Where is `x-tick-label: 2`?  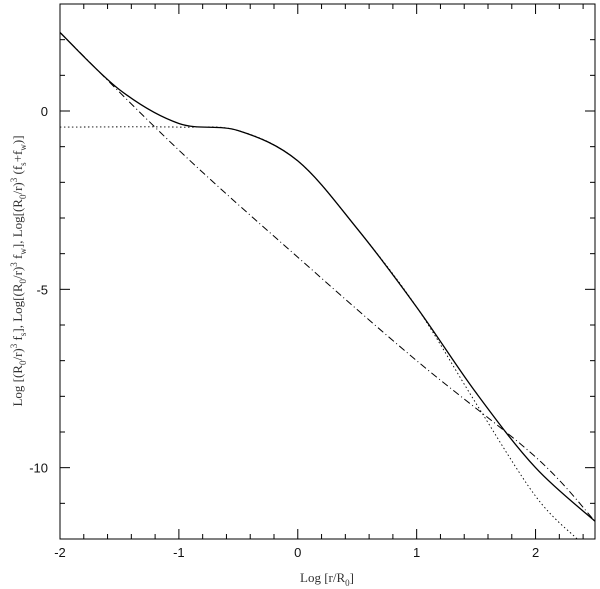 x-tick-label: 2 is located at coordinates (535, 552).